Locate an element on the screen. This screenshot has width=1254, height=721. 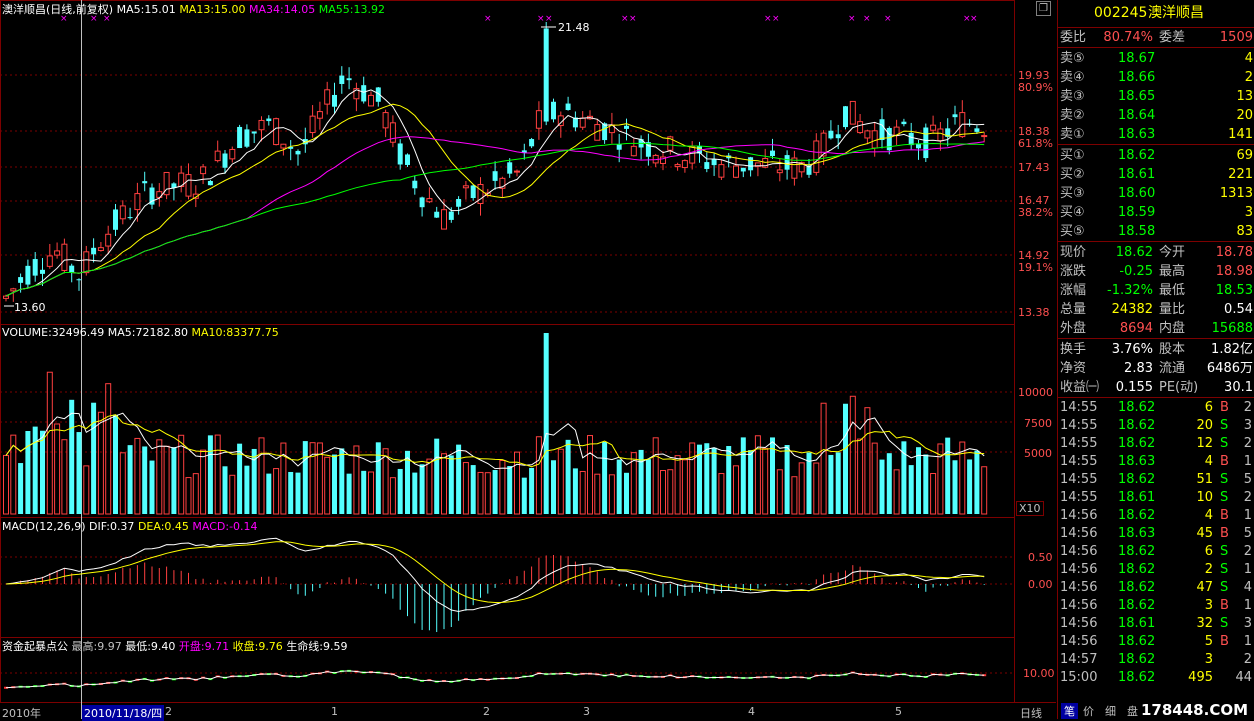
tick-price: 18.61 is located at coordinates (1137, 623).